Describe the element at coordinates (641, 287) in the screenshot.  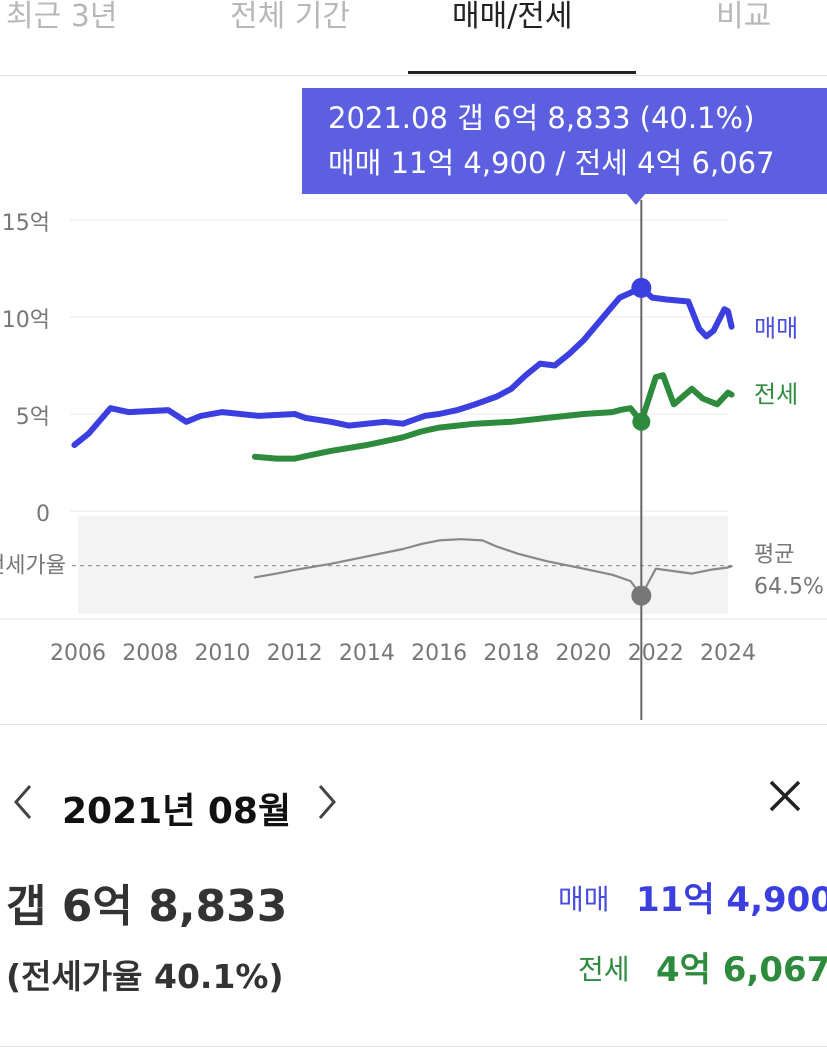
I see `selected-point-sale` at that location.